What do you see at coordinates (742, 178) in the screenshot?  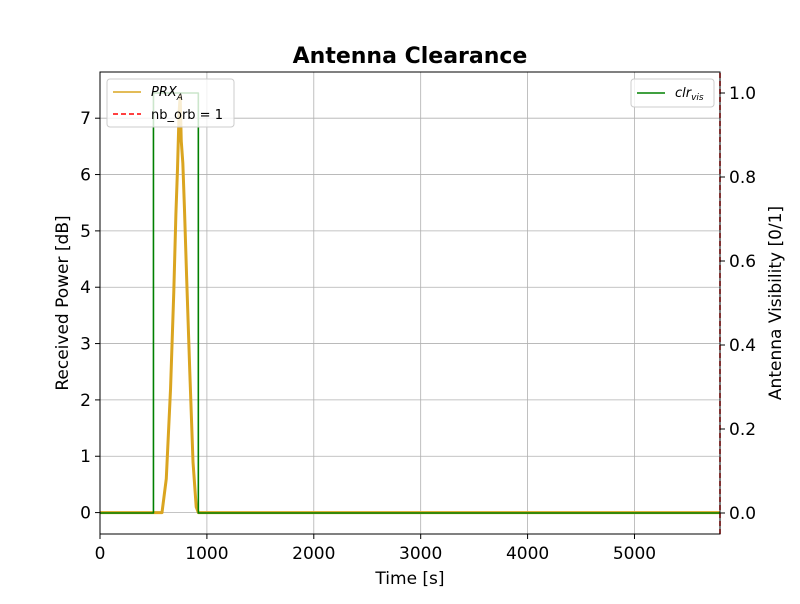 I see `y2-tick-label: 0.8` at bounding box center [742, 178].